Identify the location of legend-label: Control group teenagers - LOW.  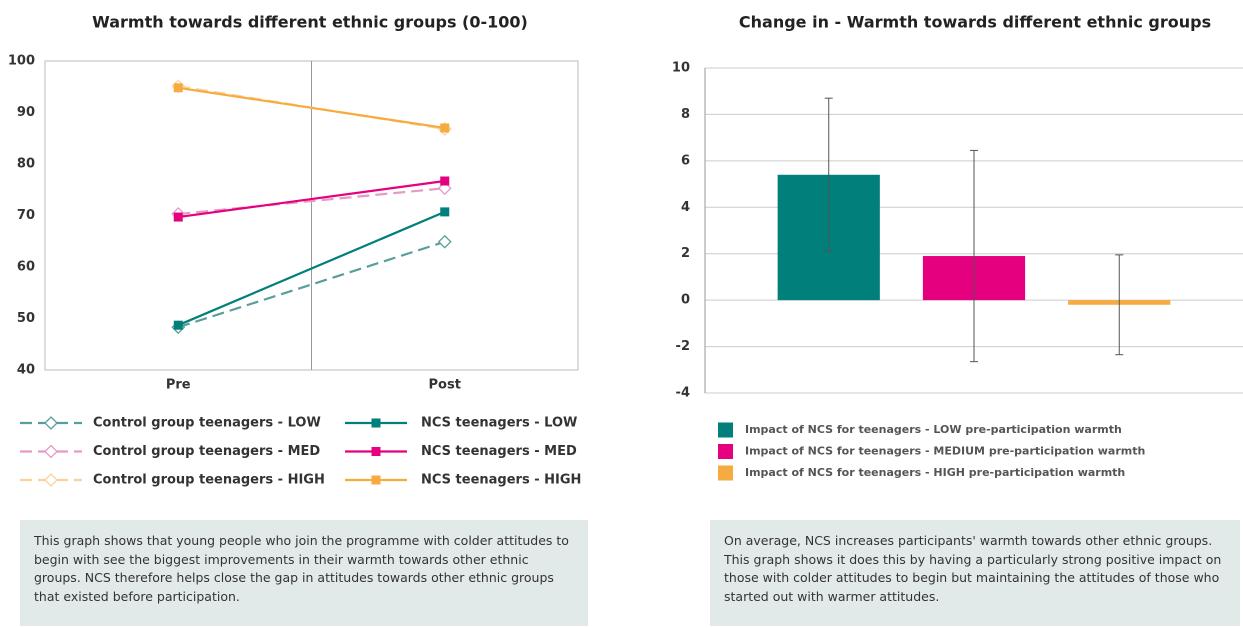
(207, 423).